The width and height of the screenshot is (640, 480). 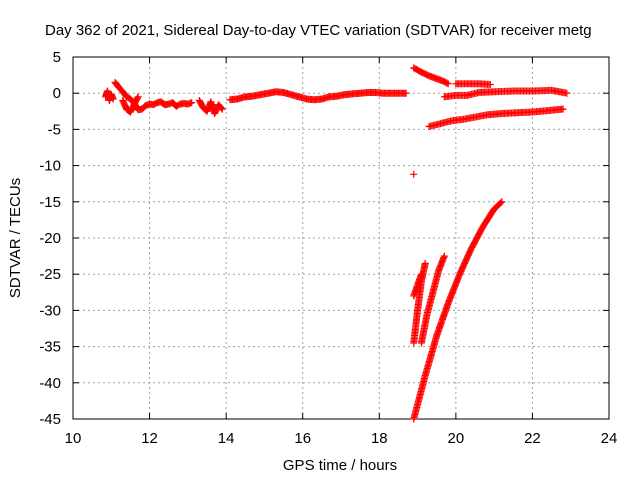 I want to click on y-tick-label: 5, so click(x=57, y=57).